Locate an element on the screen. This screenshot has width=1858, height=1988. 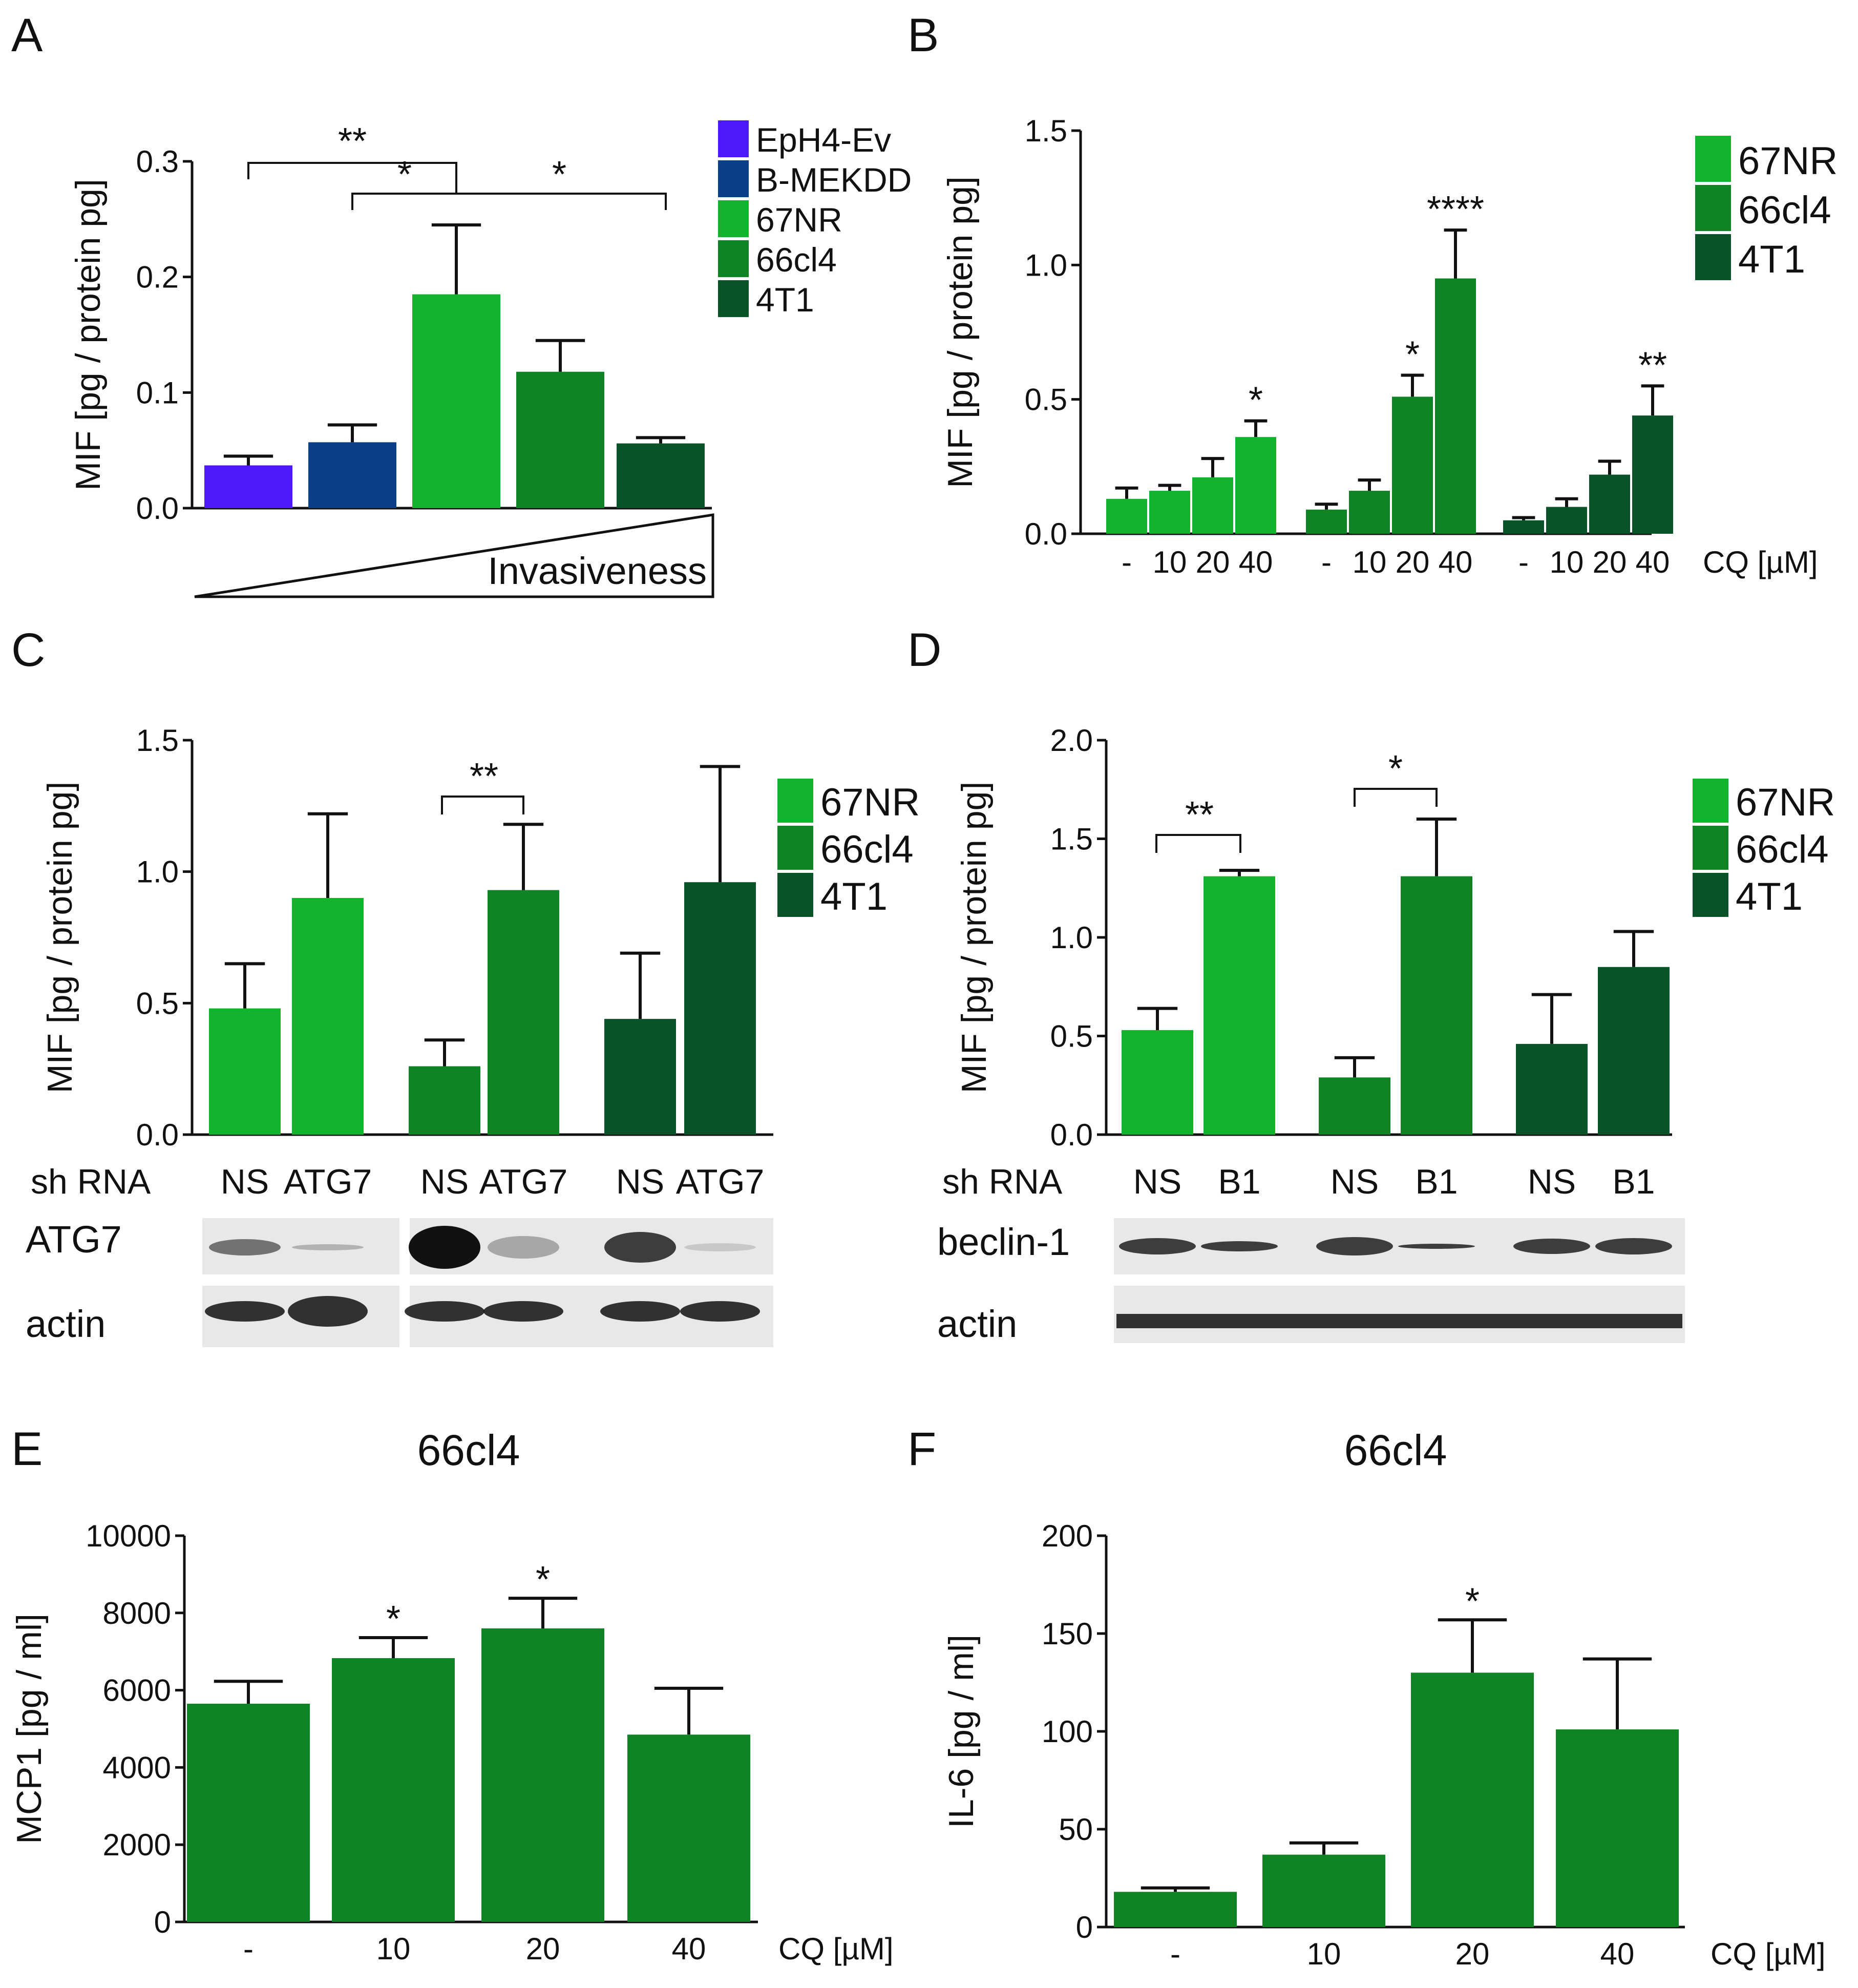
b-legend-label: 66cl4 is located at coordinates (1784, 210).